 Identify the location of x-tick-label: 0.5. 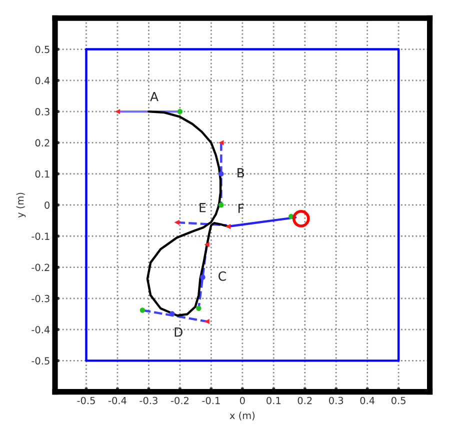
(398, 400).